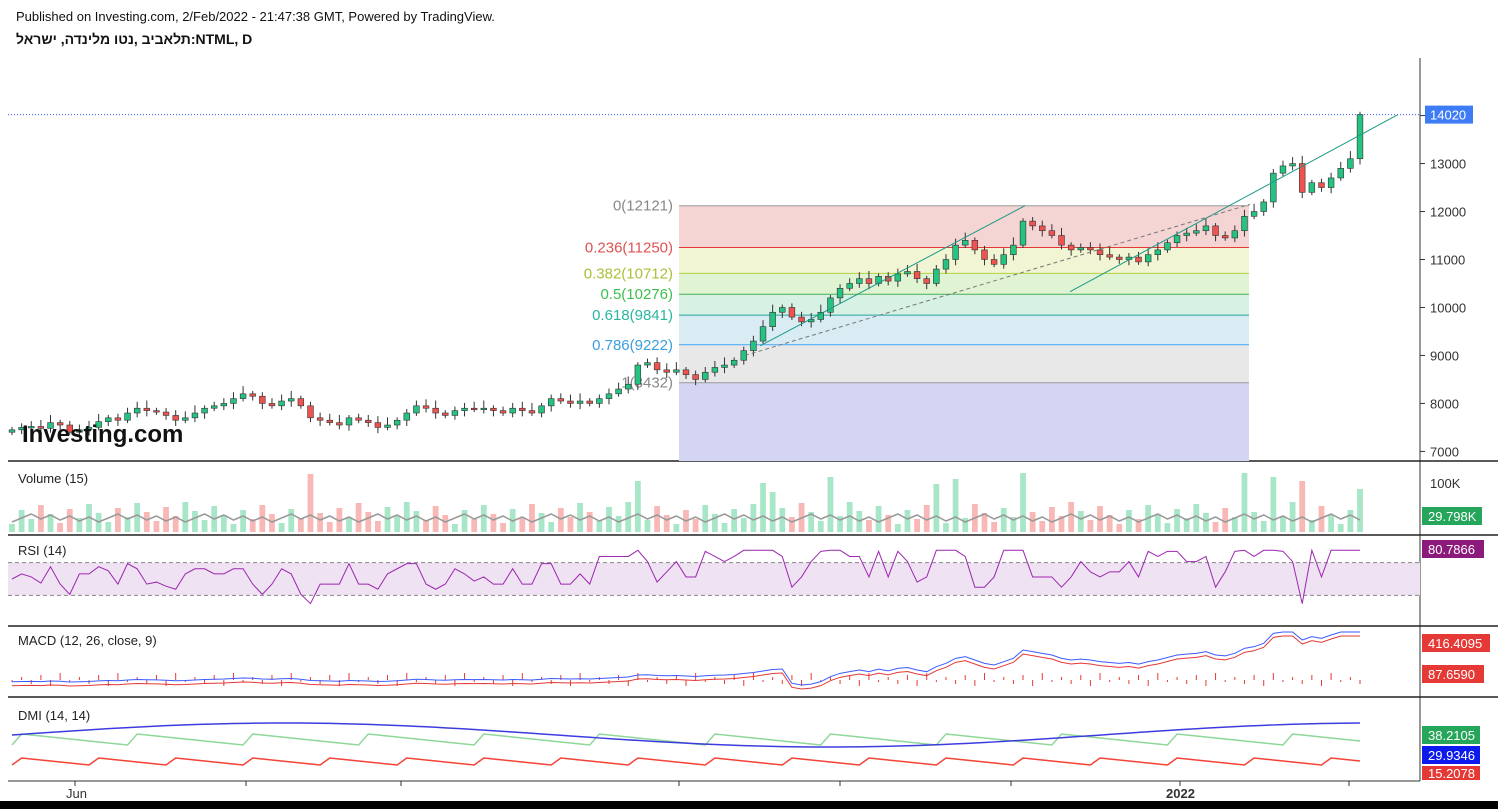  What do you see at coordinates (632, 345) in the screenshot?
I see `fib-label: 0.786(9222)` at bounding box center [632, 345].